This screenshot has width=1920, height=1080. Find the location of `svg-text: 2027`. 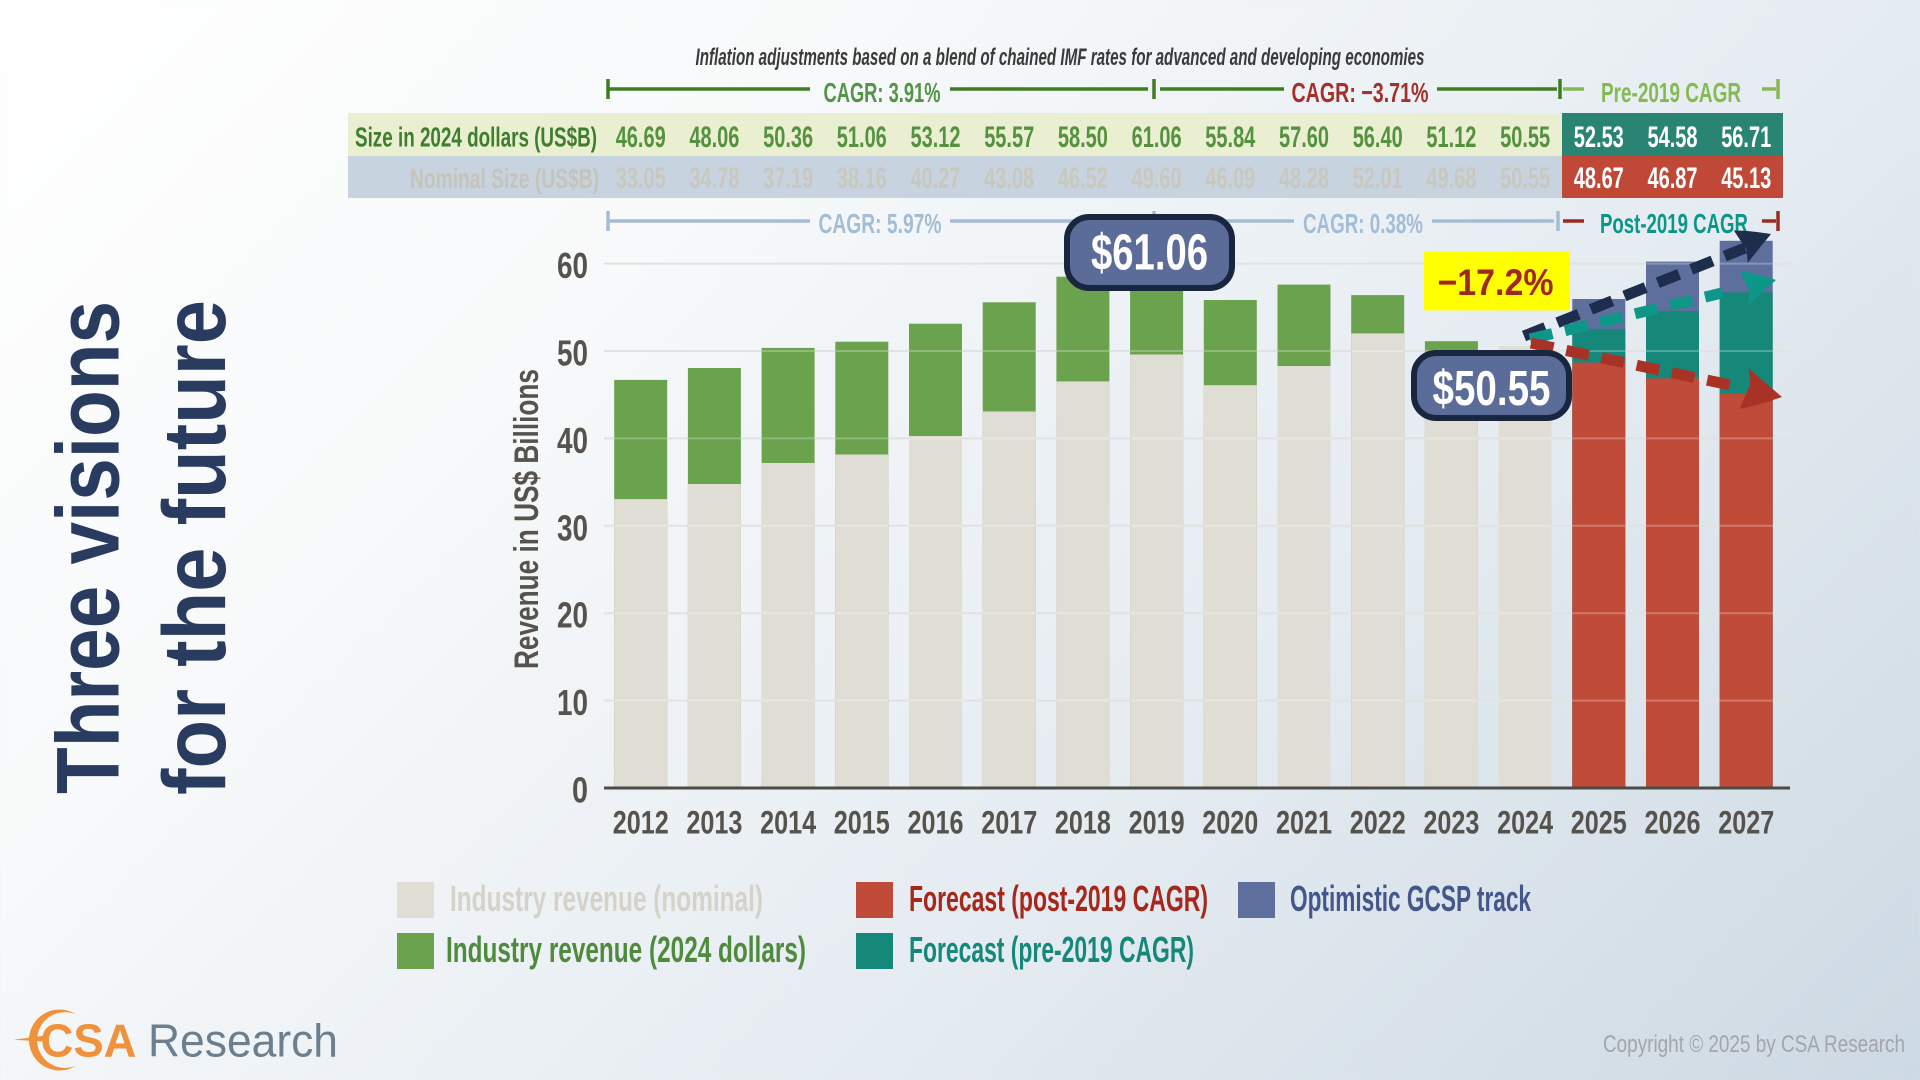

svg-text: 2027 is located at coordinates (1746, 823).